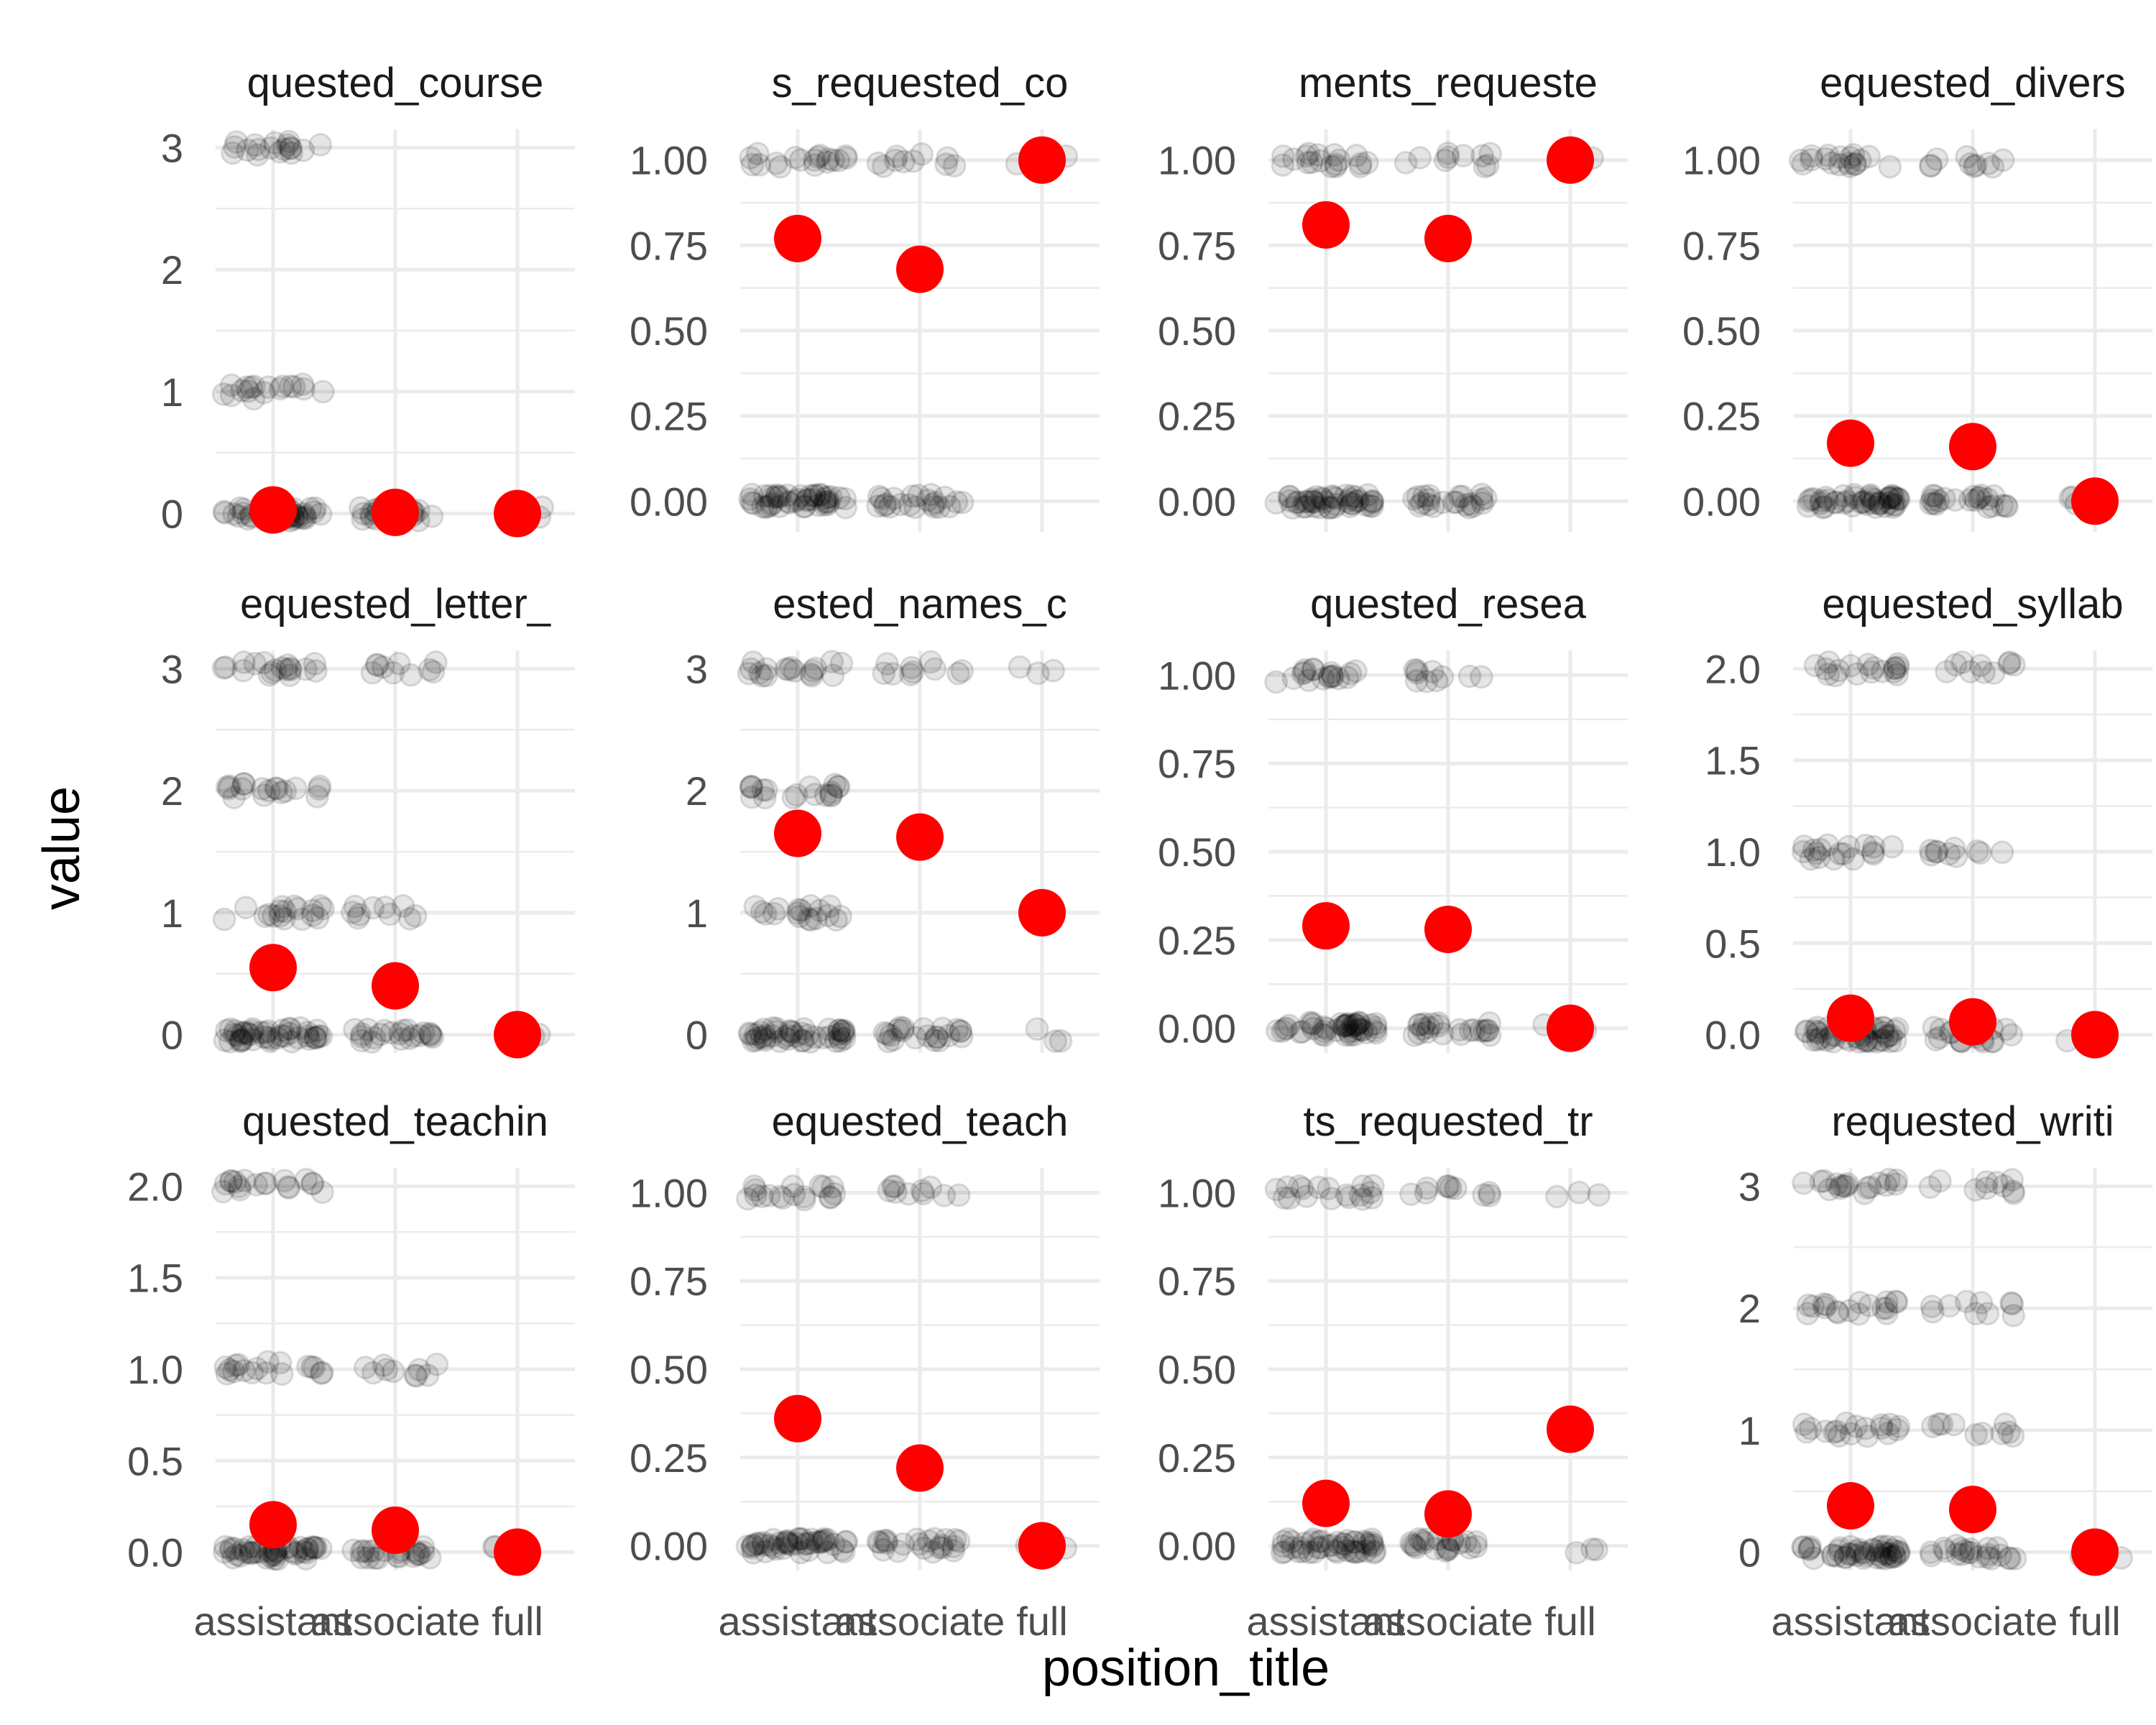  What do you see at coordinates (1721, 245) in the screenshot?
I see `y-tick-label: 0.75` at bounding box center [1721, 245].